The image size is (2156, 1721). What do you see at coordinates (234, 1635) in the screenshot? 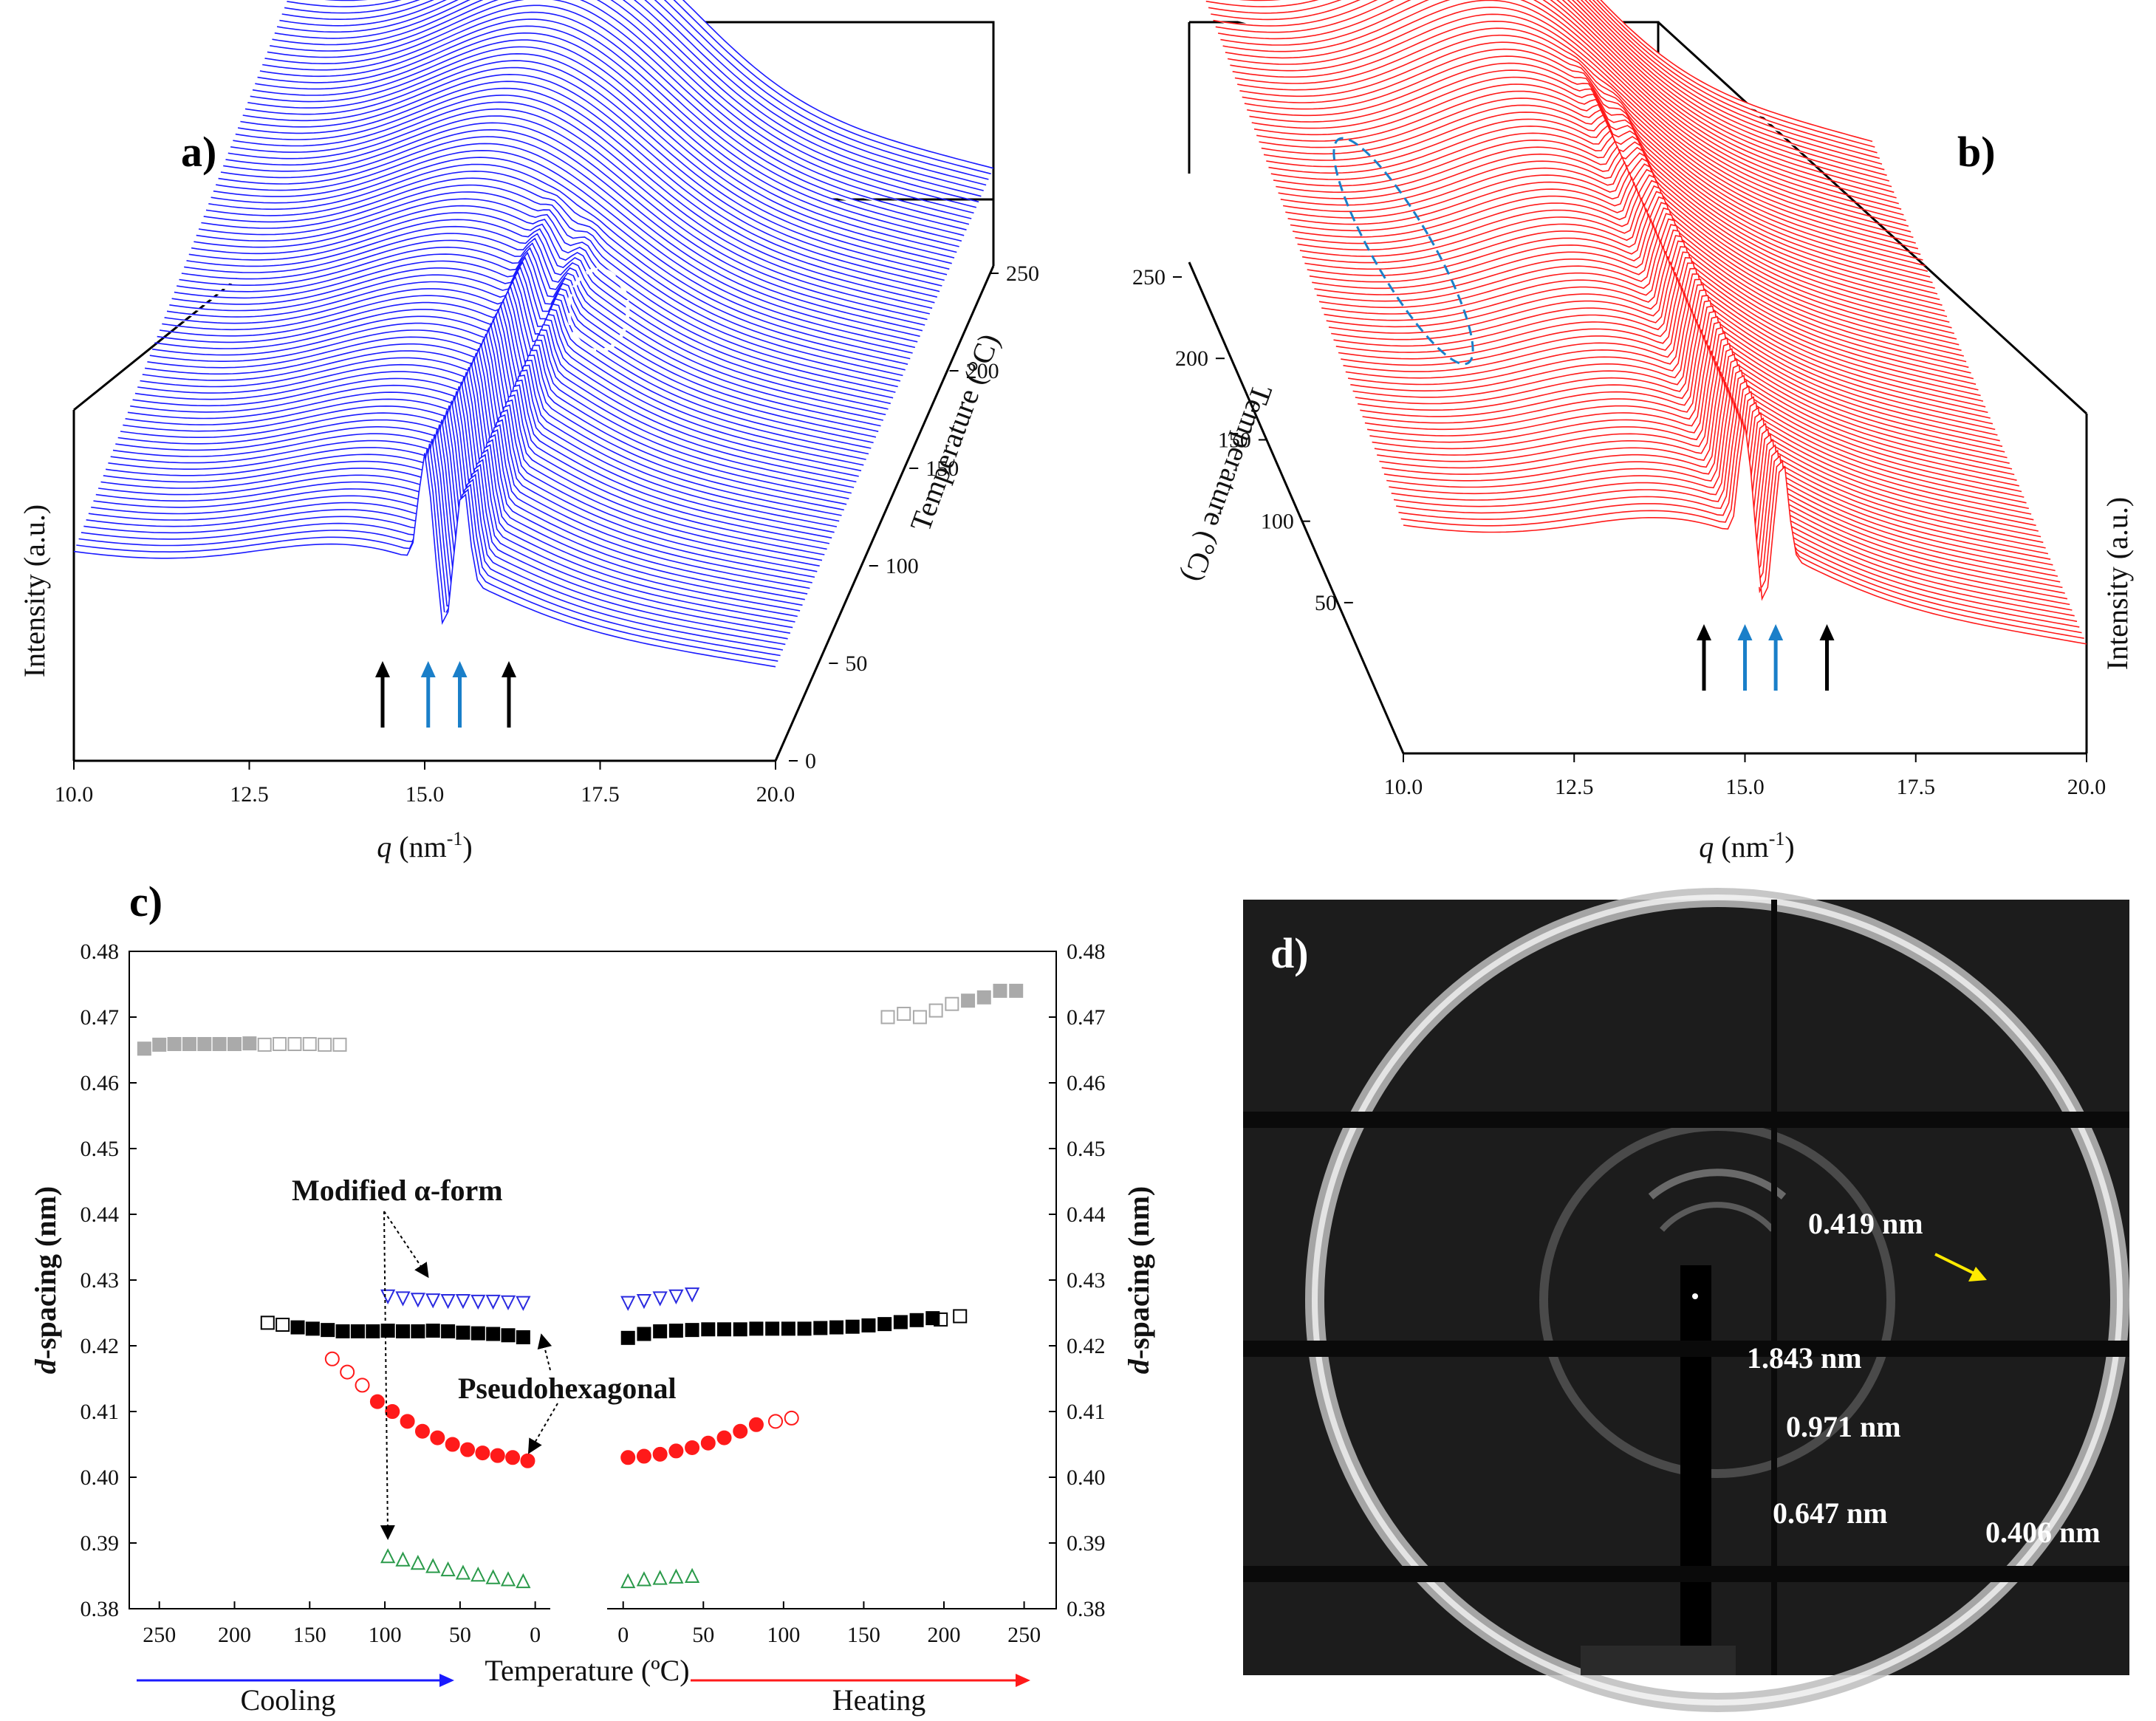
I see `cooling-tick-label: 200` at bounding box center [234, 1635].